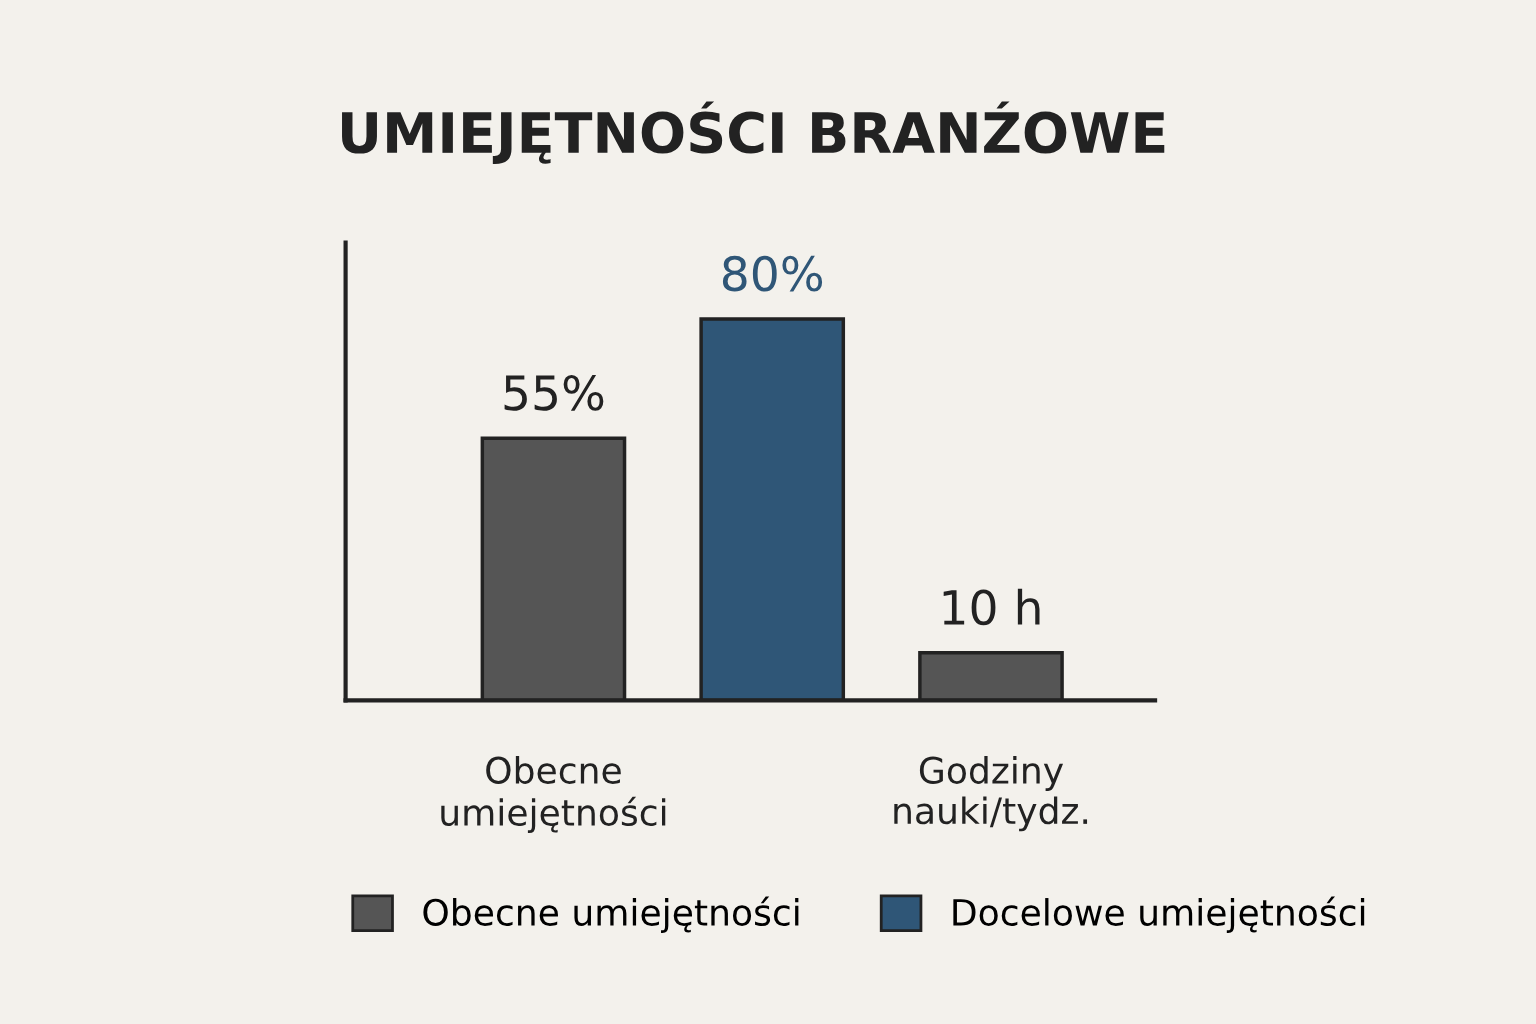 The height and width of the screenshot is (1024, 1536). I want to click on x-tick-label: Godziny nauki/tydz., so click(991, 793).